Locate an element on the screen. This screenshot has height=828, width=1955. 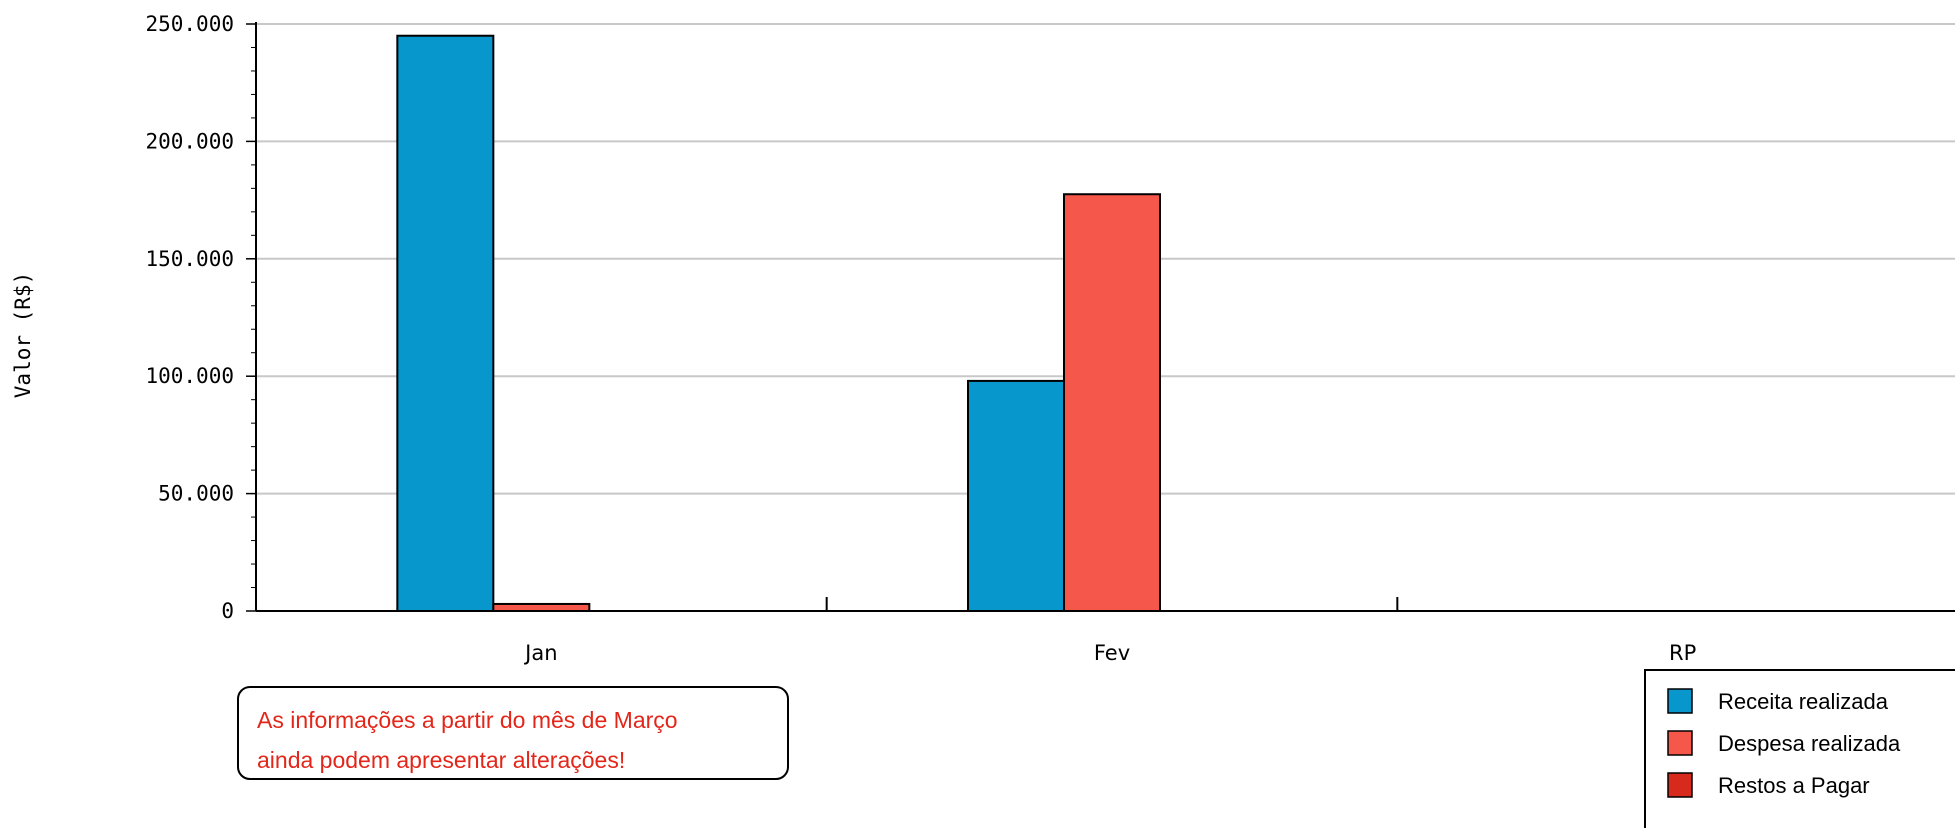
x-tick-label: Jan is located at coordinates (540, 653).